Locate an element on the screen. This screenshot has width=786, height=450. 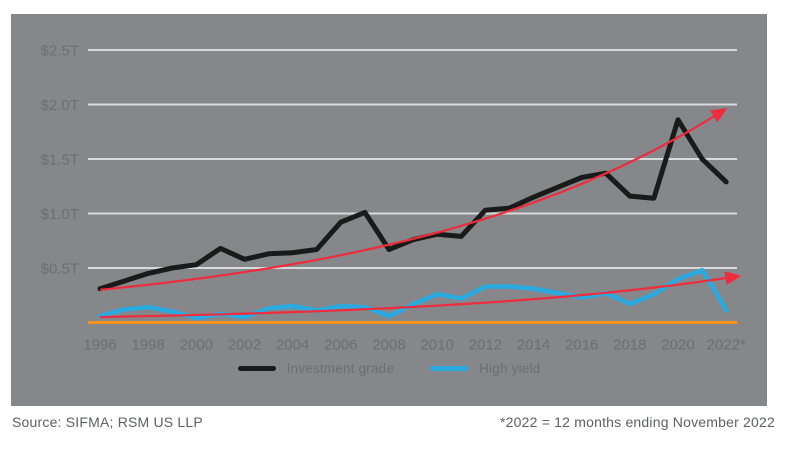
x-axis-tick-label: 1996 is located at coordinates (99, 345).